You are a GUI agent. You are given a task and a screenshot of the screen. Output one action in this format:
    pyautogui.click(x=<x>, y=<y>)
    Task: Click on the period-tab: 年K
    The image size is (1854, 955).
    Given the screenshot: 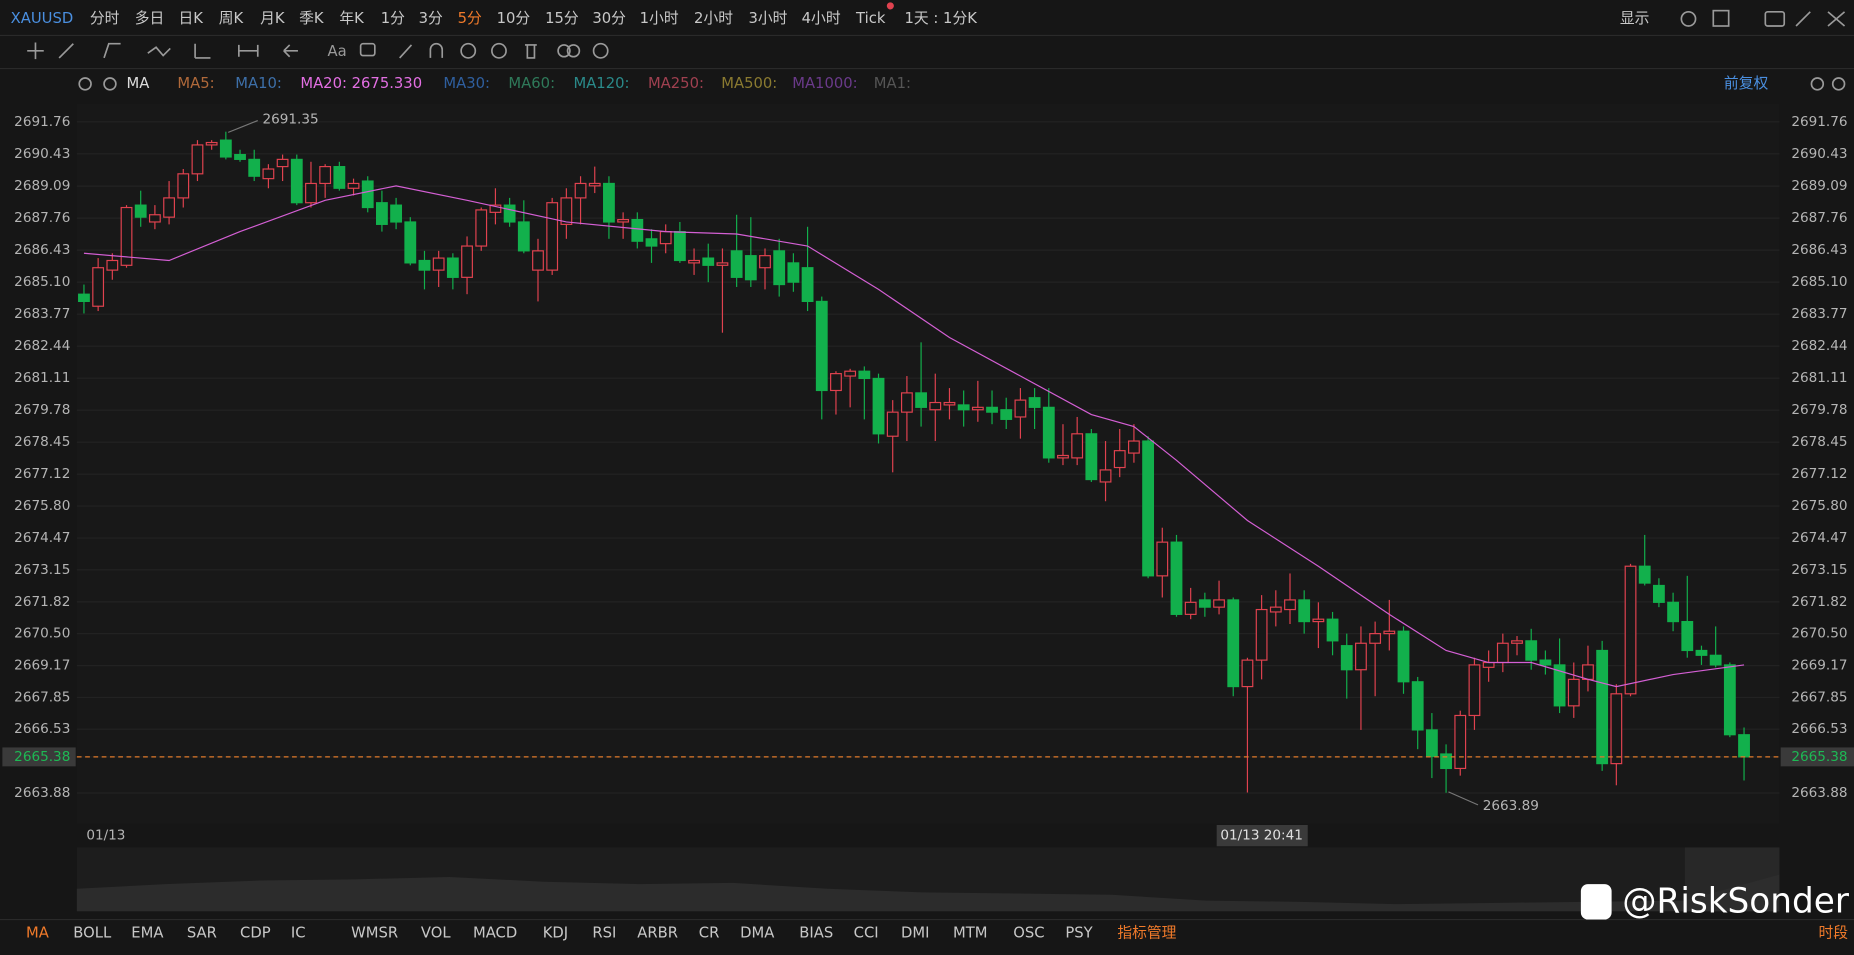 What is the action you would take?
    pyautogui.click(x=351, y=18)
    